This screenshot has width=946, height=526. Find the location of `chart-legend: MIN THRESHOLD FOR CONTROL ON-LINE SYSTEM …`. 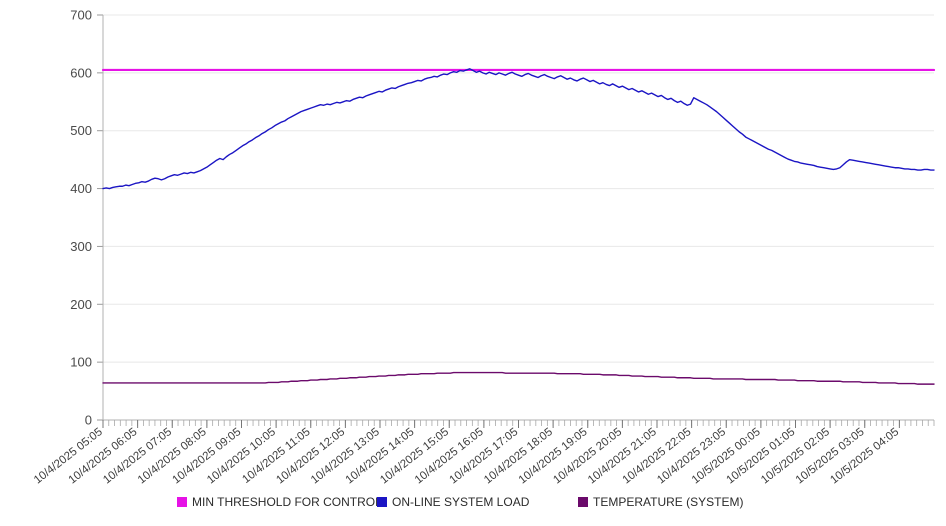

chart-legend: MIN THRESHOLD FOR CONTROL ON-LINE SYSTEM … is located at coordinates (460, 502).